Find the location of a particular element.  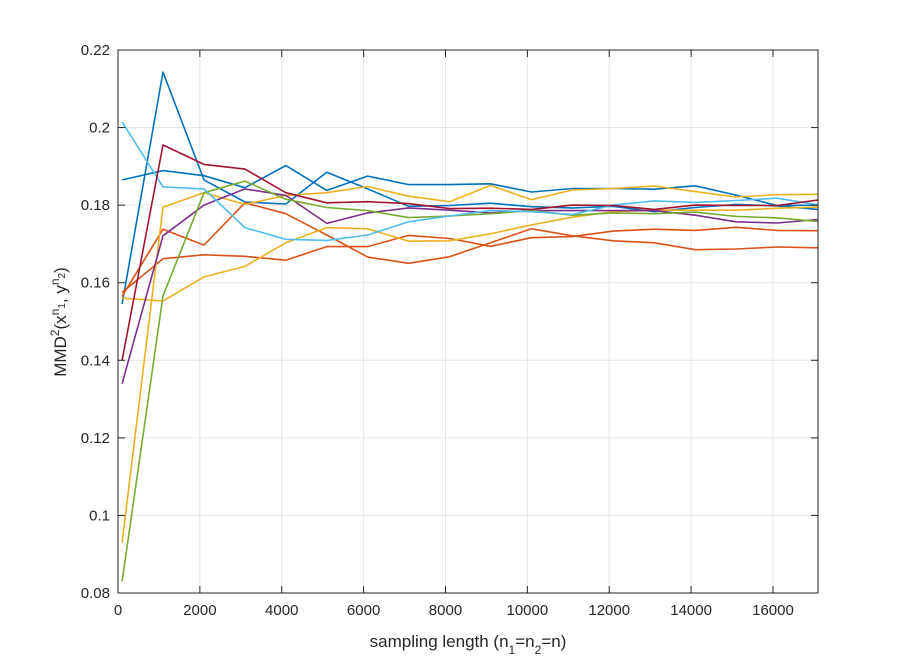

x-tick-label: 12000 is located at coordinates (609, 610).